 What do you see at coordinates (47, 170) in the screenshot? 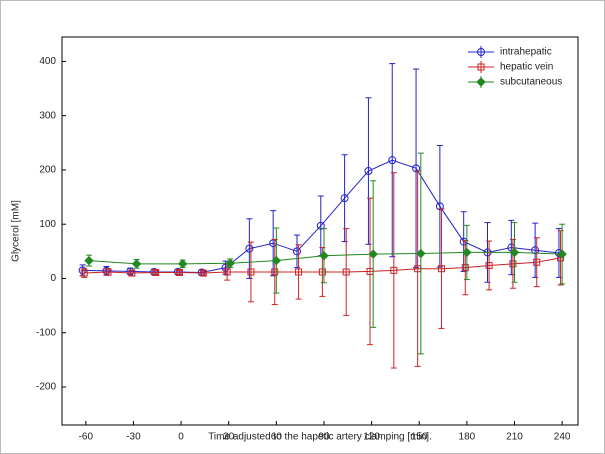
I see `y-tick-label: 200` at bounding box center [47, 170].